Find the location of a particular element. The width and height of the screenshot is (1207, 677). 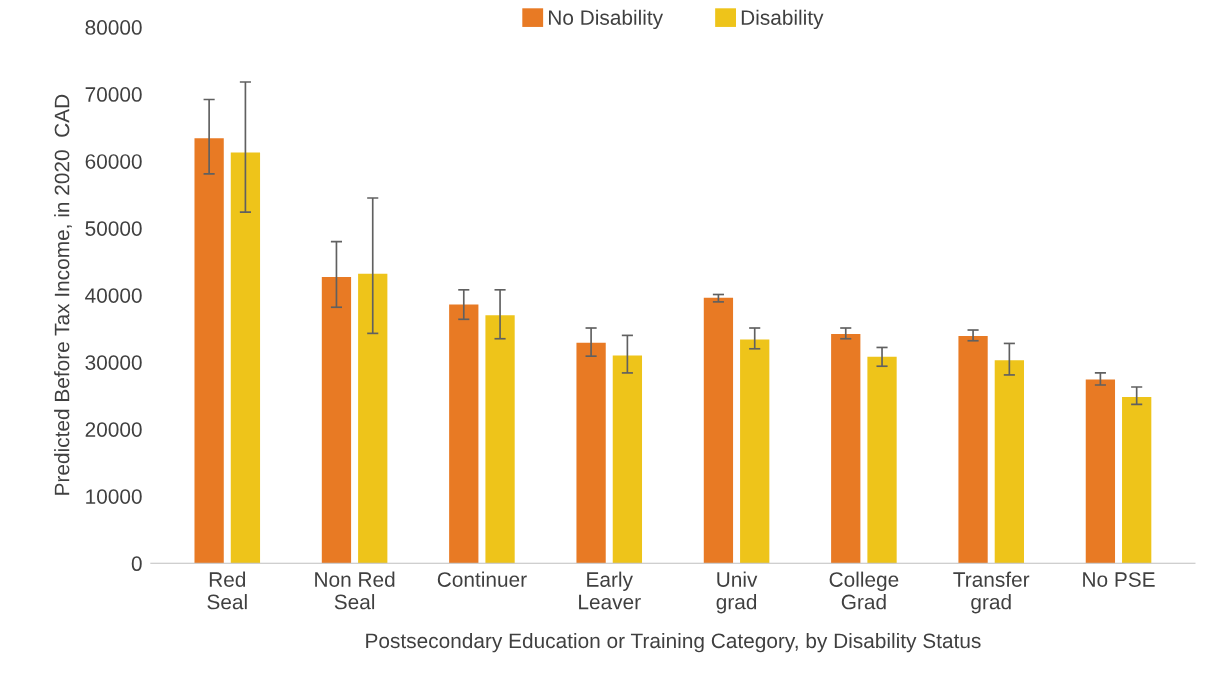

y-tick-label: 50000 is located at coordinates (113, 228).